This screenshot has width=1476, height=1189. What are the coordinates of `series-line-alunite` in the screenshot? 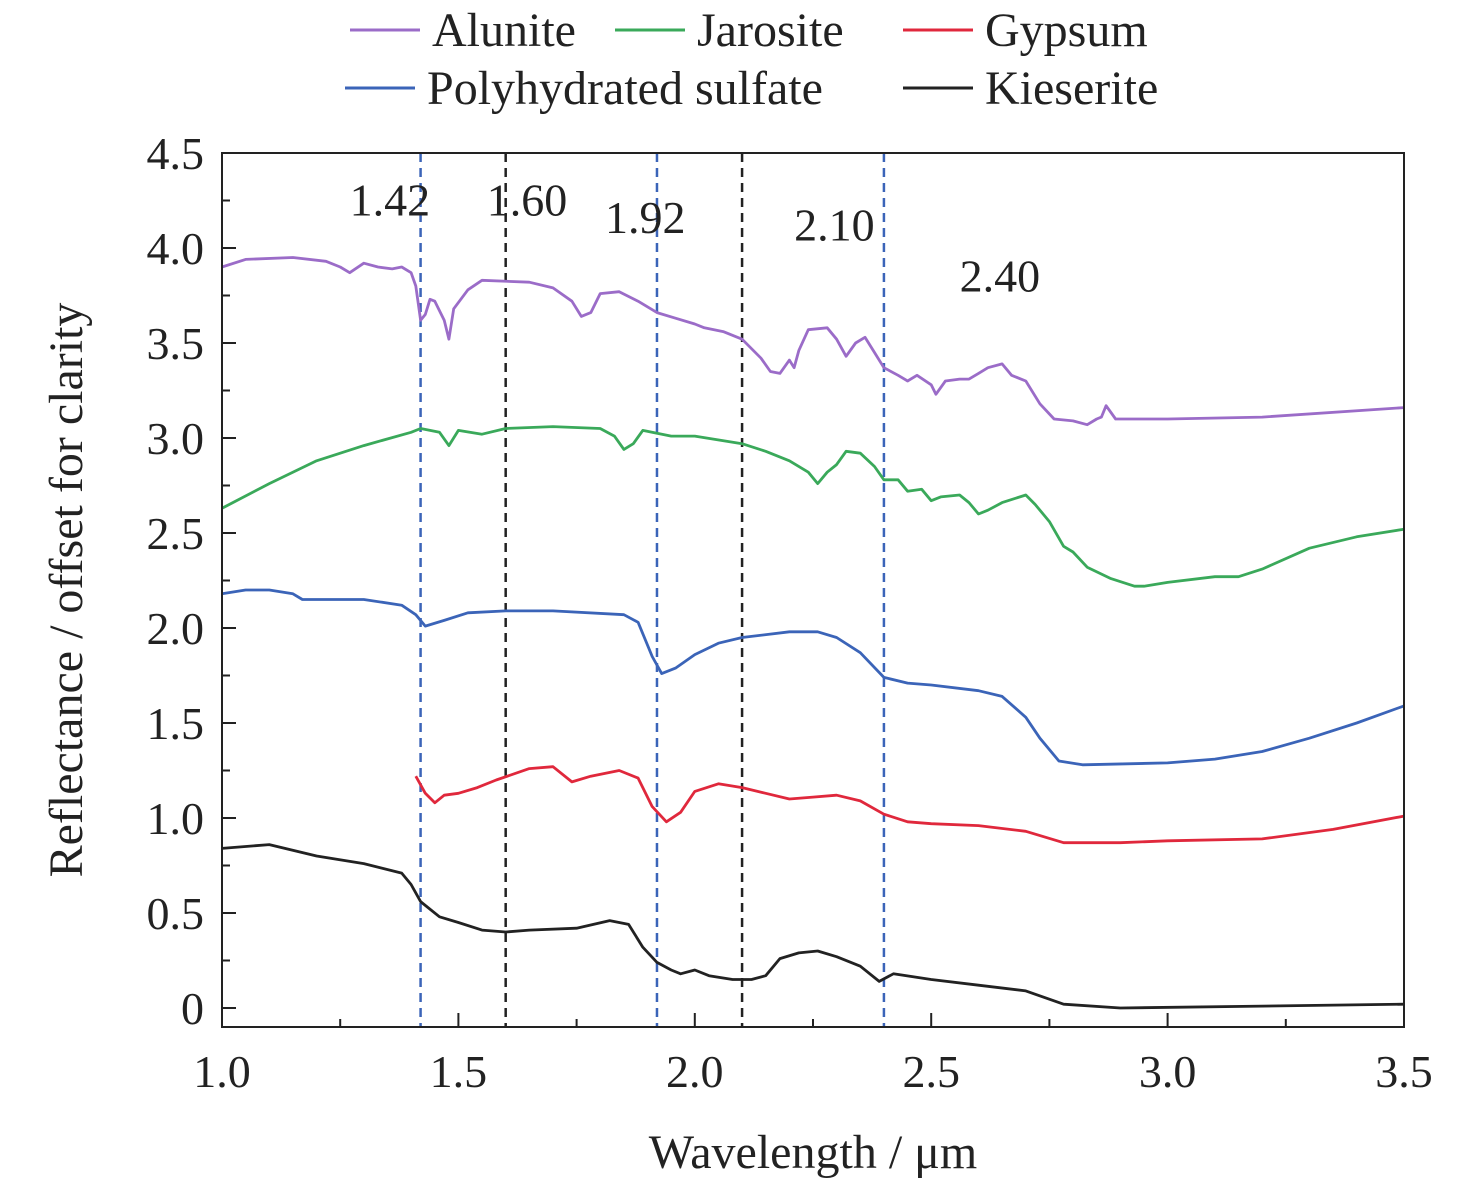 It's located at (813, 341).